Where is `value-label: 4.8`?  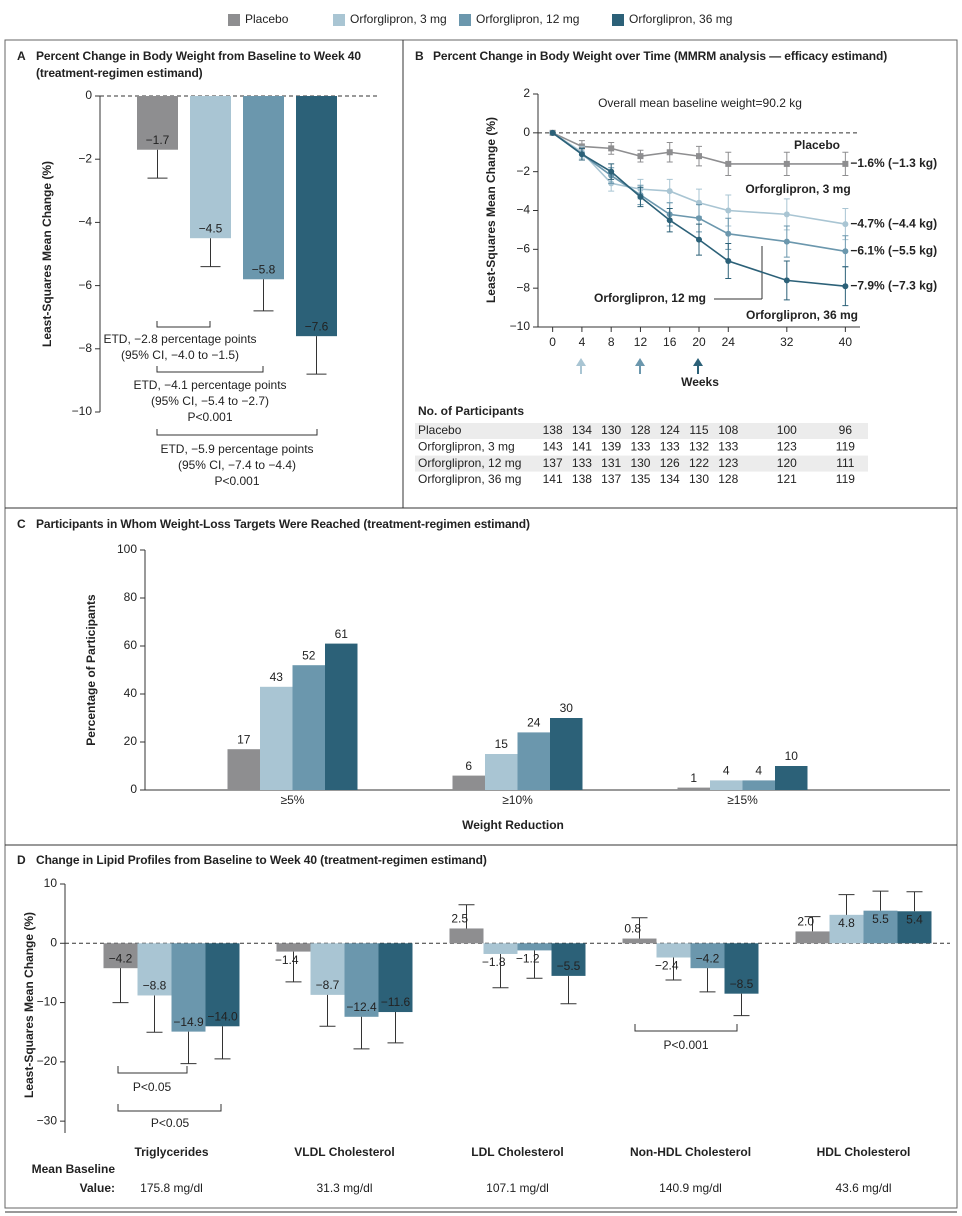
value-label: 4.8 is located at coordinates (846, 923).